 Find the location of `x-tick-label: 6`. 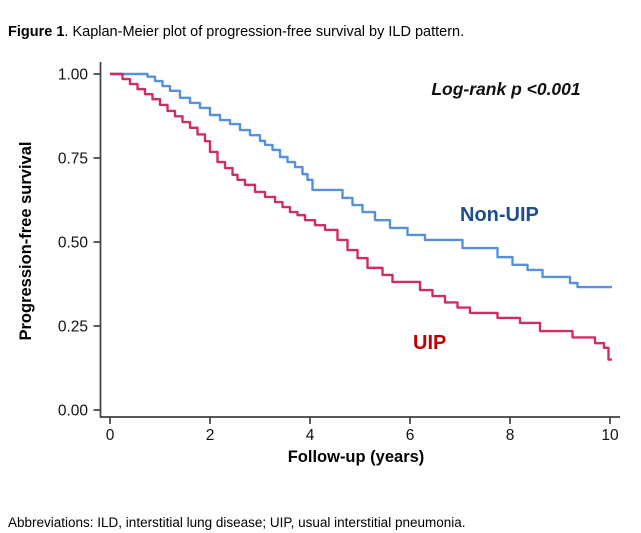

x-tick-label: 6 is located at coordinates (410, 435).